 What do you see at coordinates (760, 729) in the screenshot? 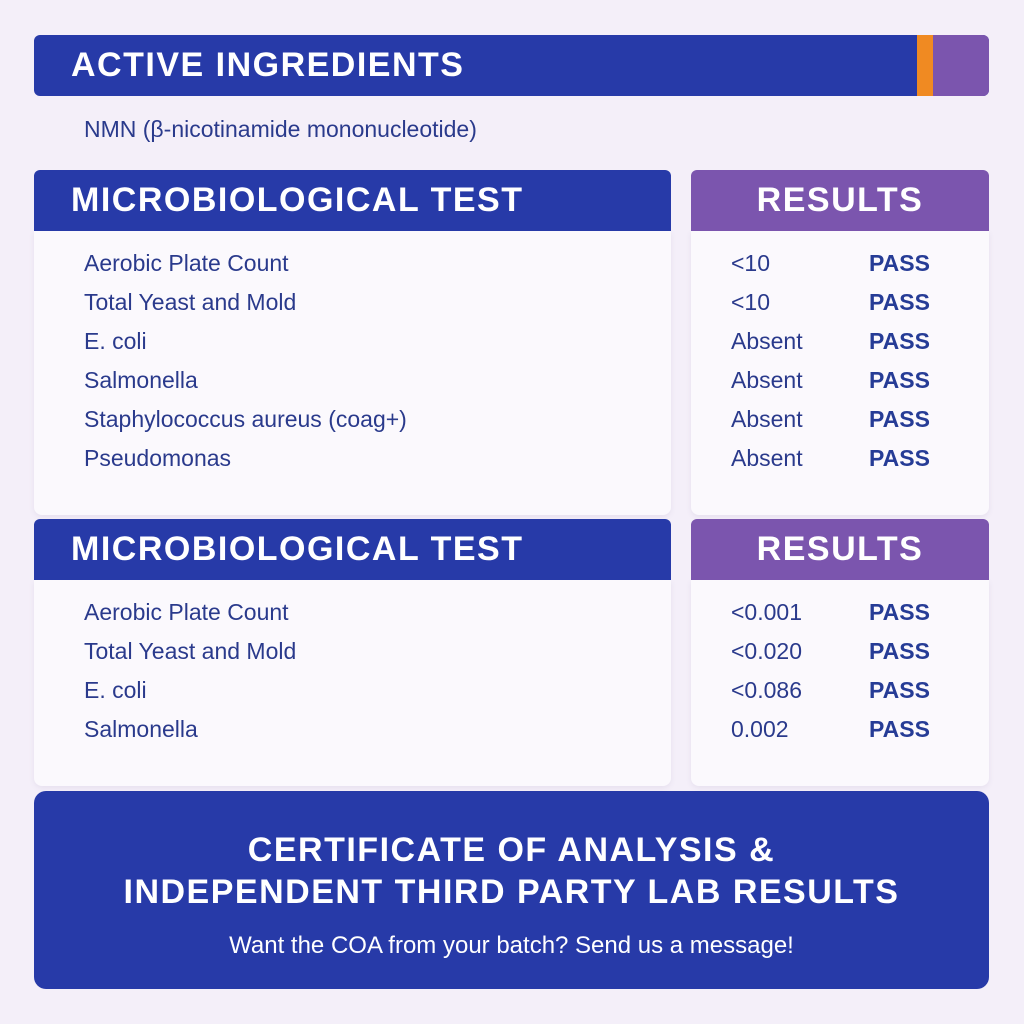
I see `test-result: 0.002` at bounding box center [760, 729].